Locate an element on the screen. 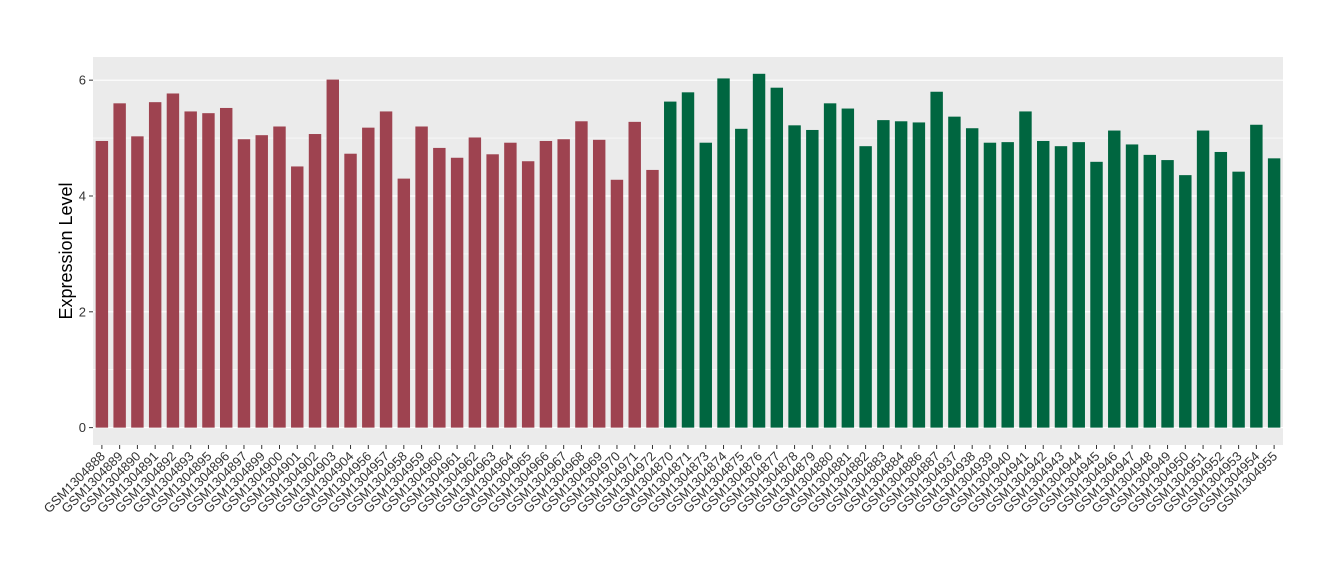 This screenshot has width=1340, height=580. bar-GSM1304881 is located at coordinates (848, 268).